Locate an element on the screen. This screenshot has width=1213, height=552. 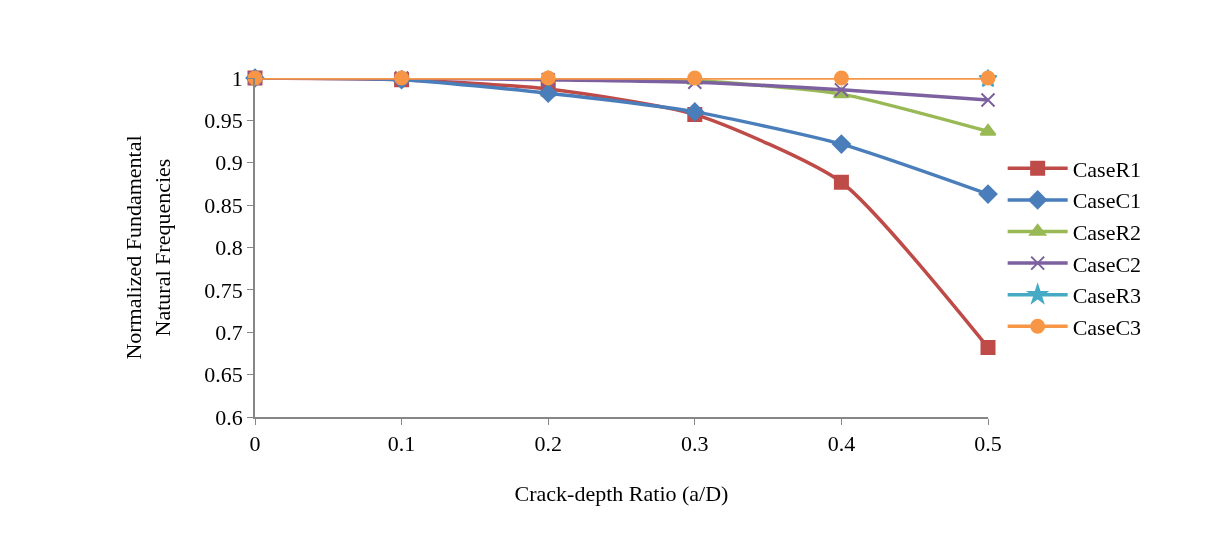
x-tick-label: 0.4 is located at coordinates (841, 444).